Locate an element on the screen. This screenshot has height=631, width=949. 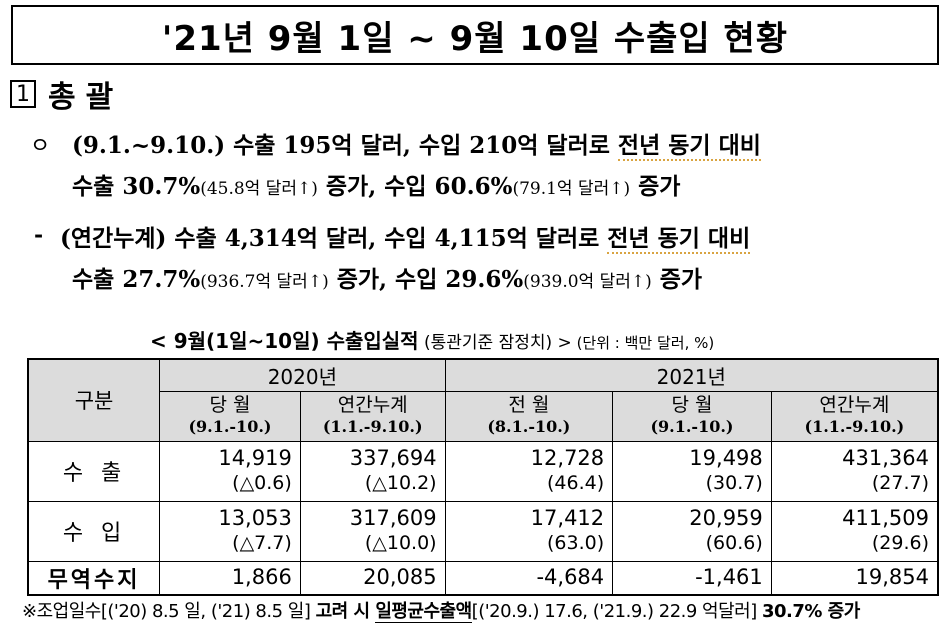
page-title: '21년 9월 1일 ~ 9월 10일 수출입 현황 is located at coordinates (475, 35).